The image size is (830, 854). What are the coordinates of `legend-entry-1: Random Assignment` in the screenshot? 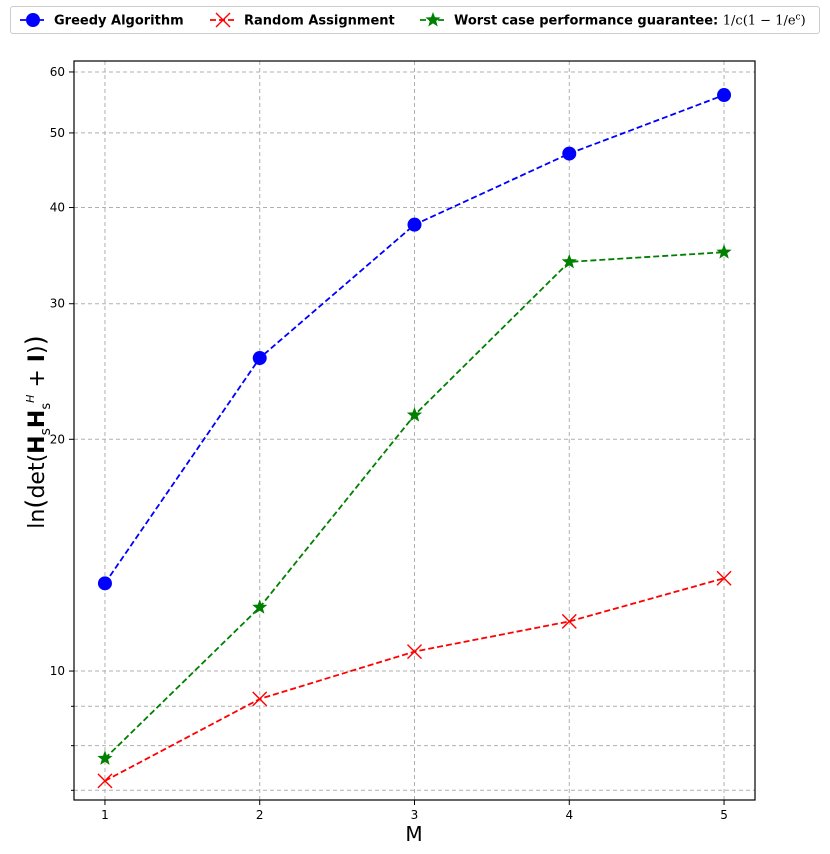 It's located at (302, 20).